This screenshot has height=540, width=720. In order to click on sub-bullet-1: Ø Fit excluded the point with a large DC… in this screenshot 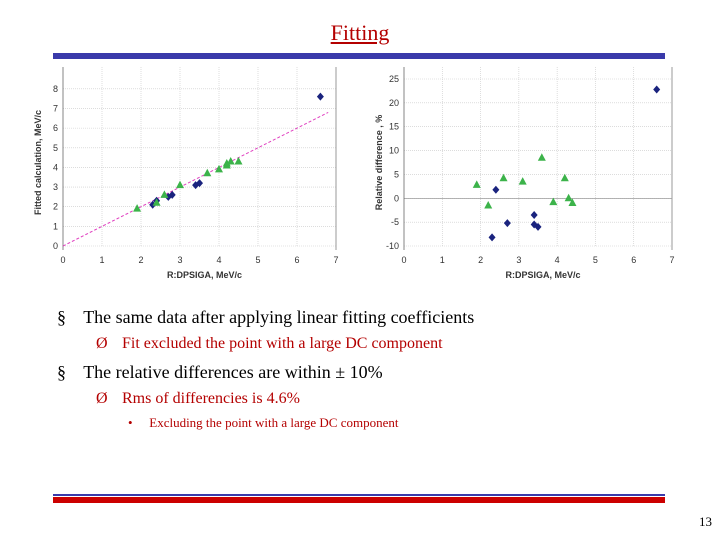, I will do `click(269, 344)`.